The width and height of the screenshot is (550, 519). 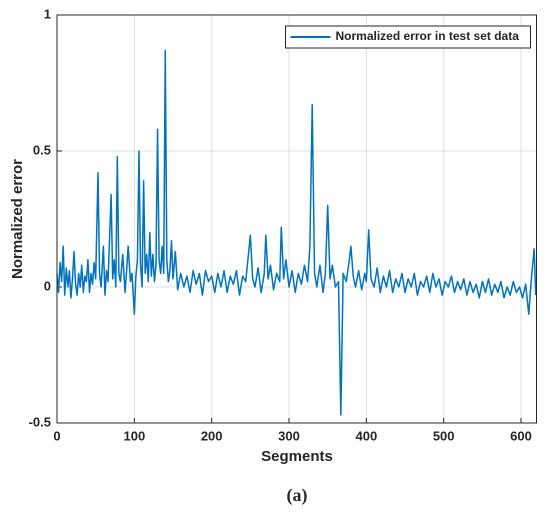 I want to click on legend-label: Normalized error in test set data, so click(x=428, y=36).